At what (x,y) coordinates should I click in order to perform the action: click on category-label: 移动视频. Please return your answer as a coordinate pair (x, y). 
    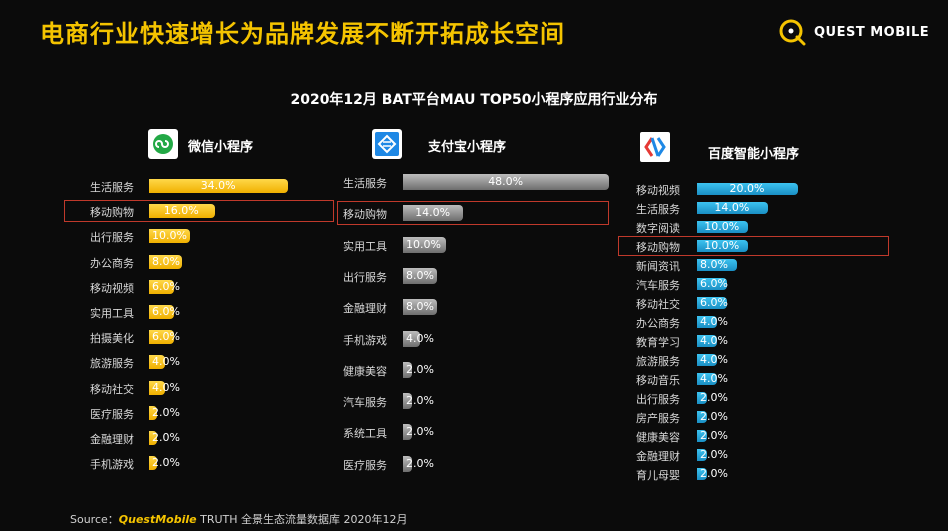
    Looking at the image, I should click on (112, 288).